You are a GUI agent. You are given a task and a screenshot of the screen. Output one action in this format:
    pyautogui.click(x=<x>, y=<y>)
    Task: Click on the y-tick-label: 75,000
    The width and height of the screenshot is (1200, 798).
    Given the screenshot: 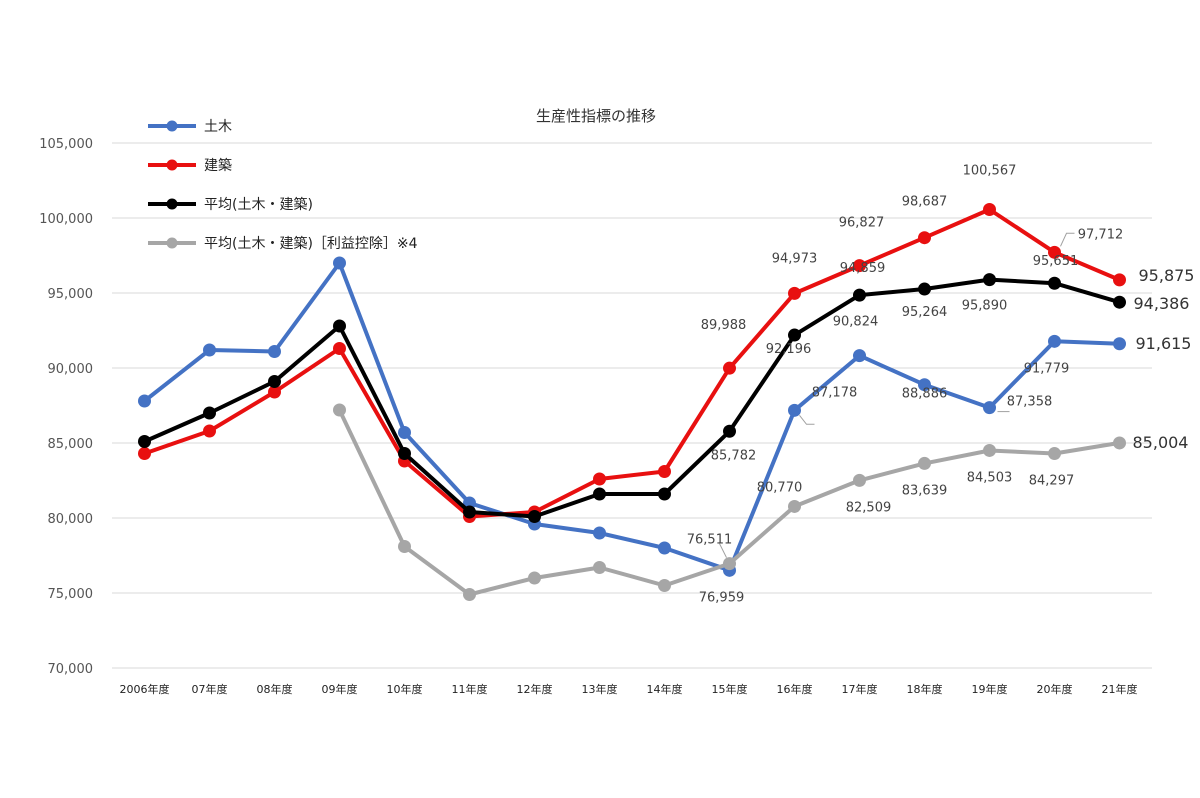 What is the action you would take?
    pyautogui.click(x=71, y=594)
    